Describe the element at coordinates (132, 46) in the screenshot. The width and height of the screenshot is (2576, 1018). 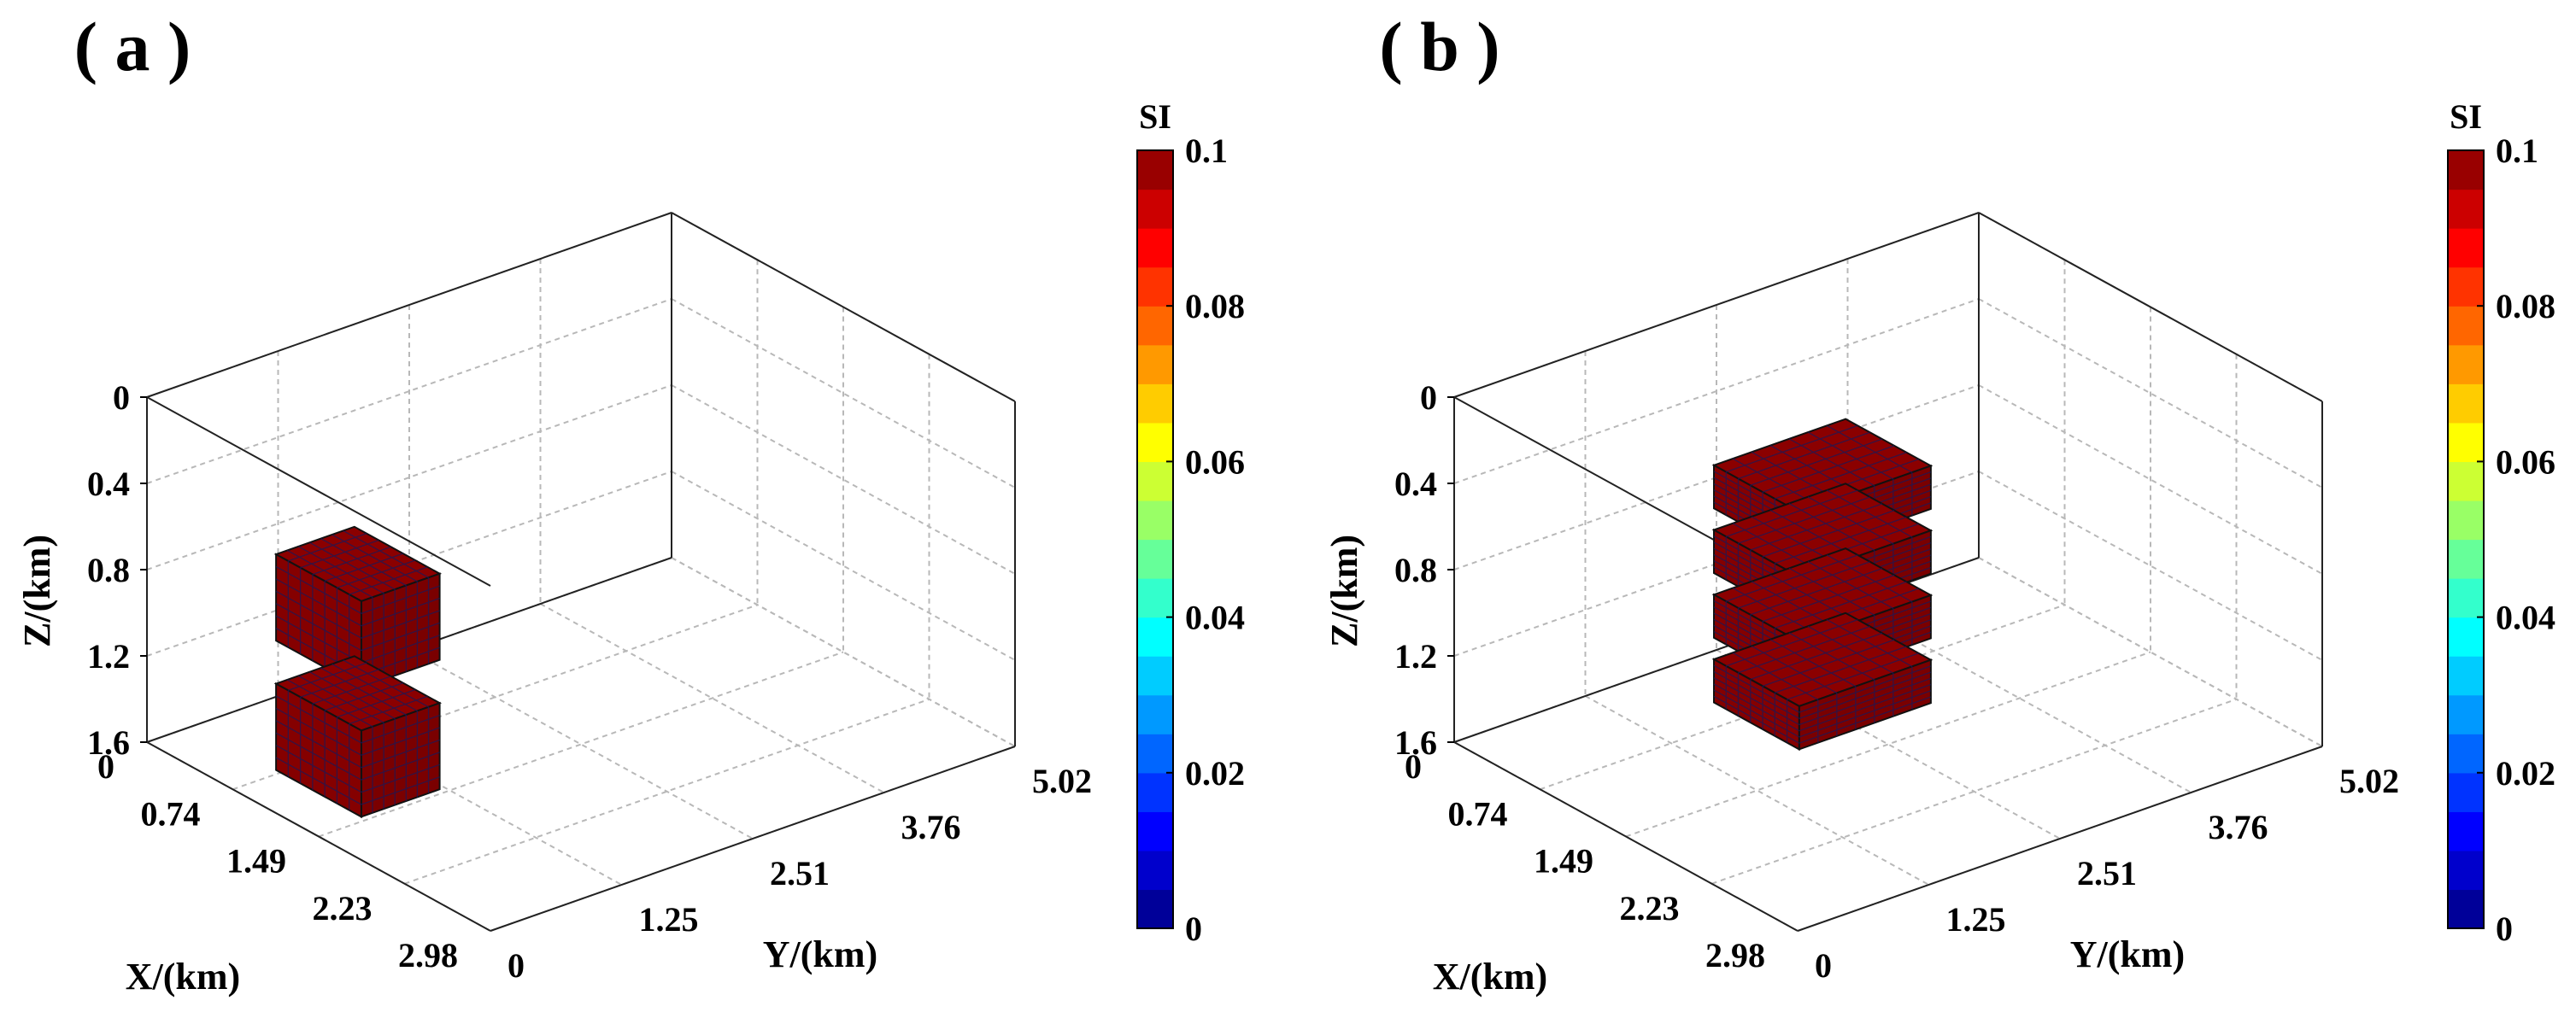
I see `panel-label: ( a )` at that location.